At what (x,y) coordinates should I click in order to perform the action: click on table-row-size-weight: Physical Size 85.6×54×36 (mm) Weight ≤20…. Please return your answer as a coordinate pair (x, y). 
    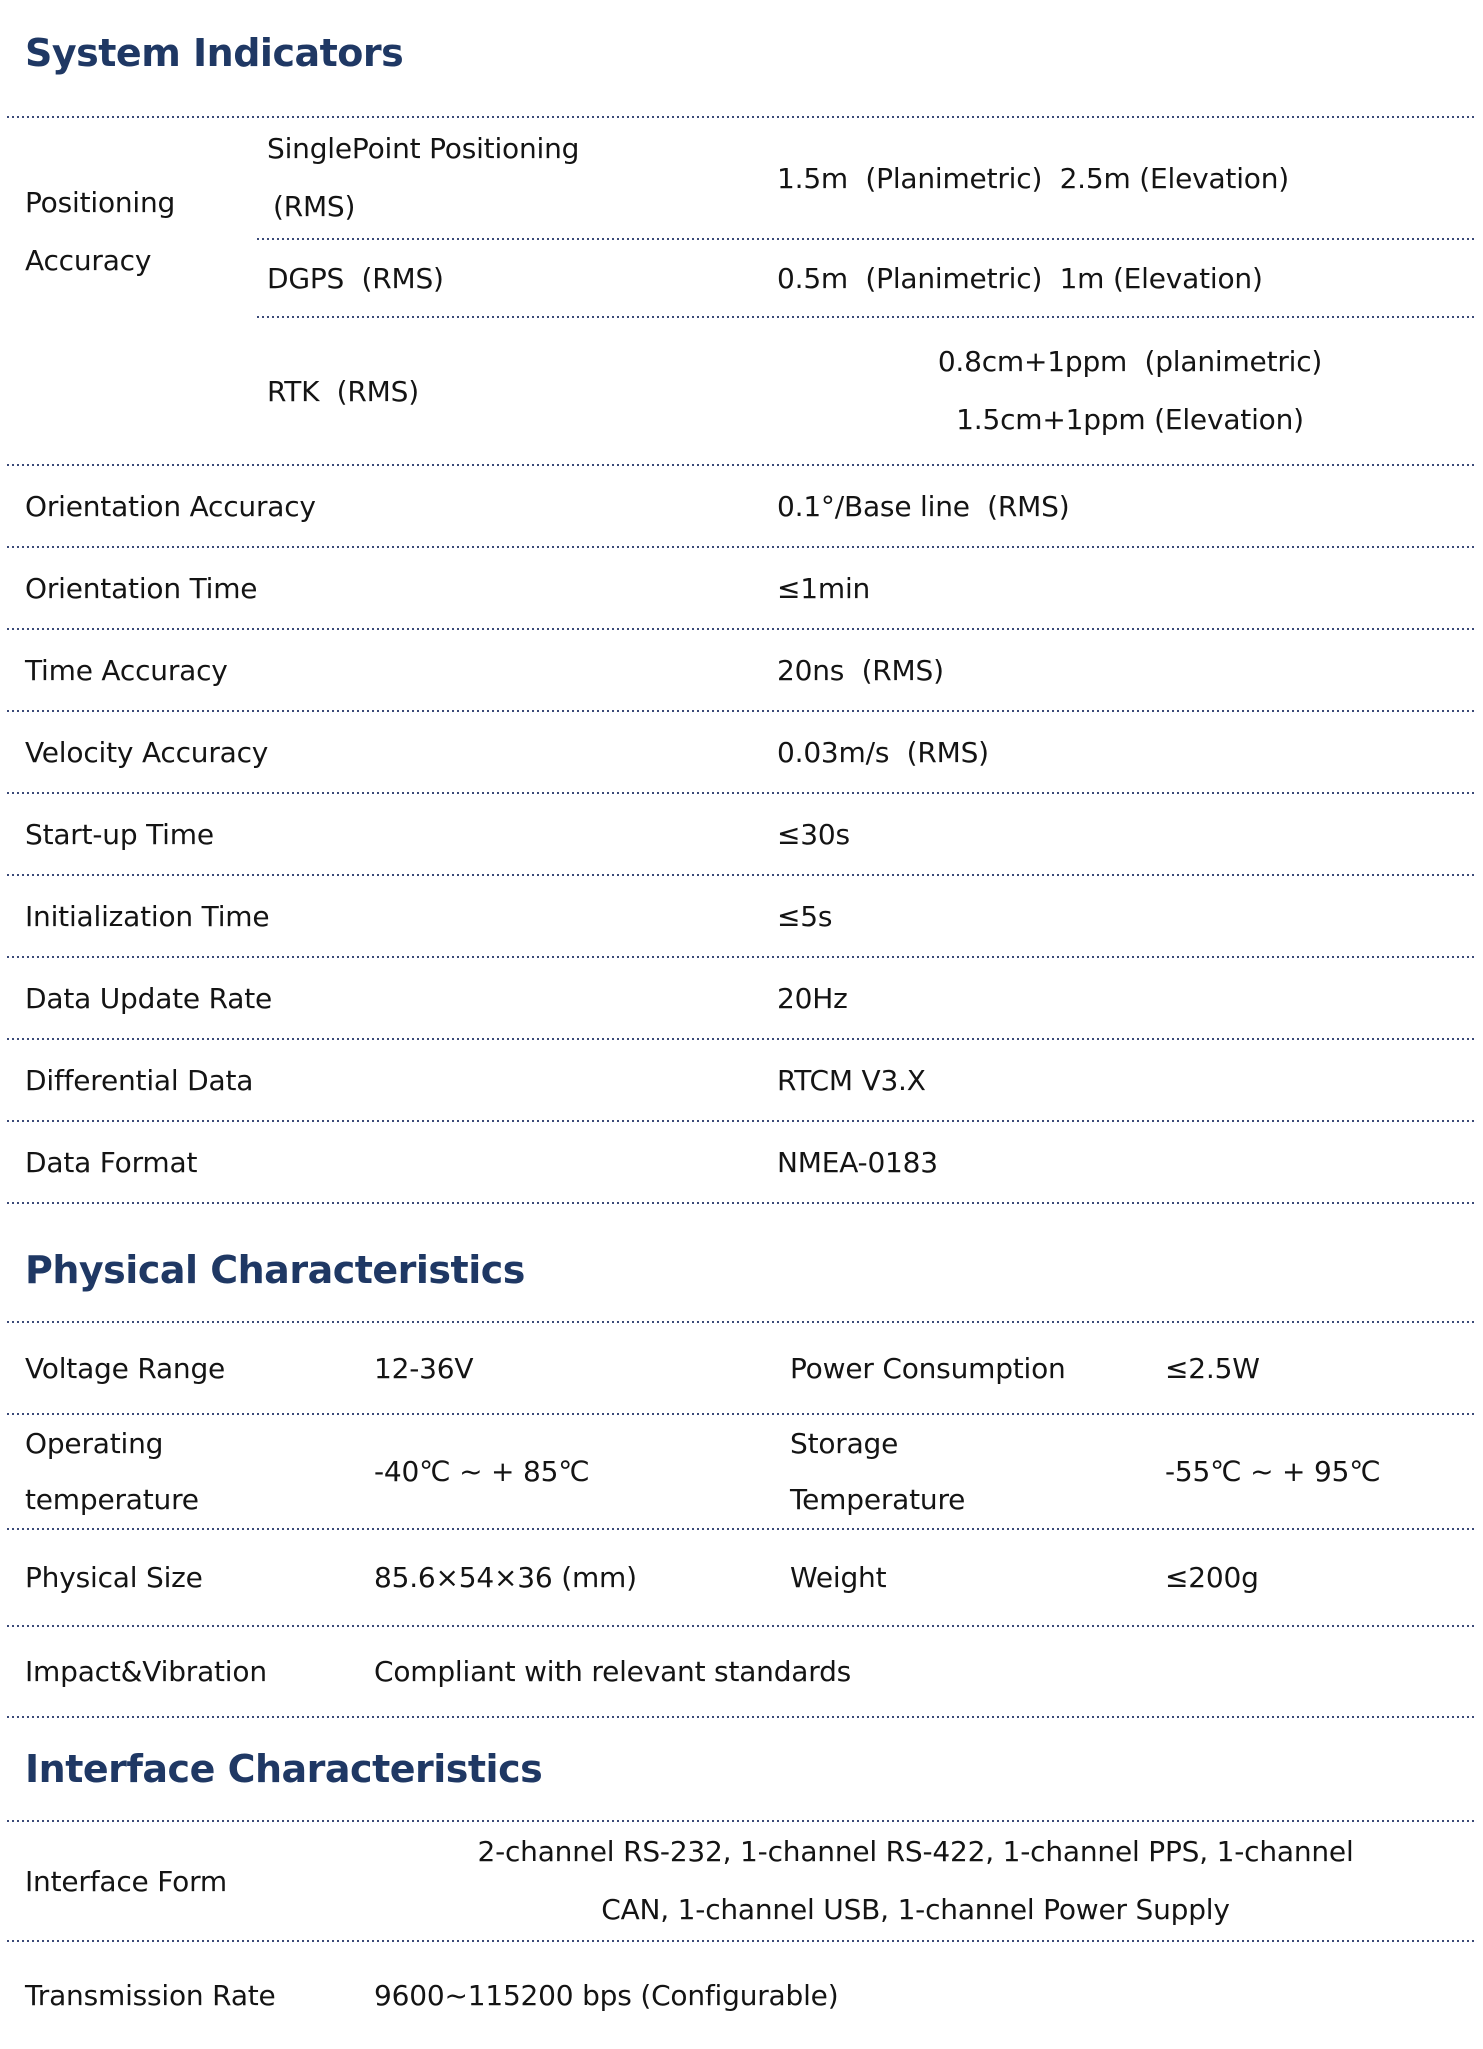
    Looking at the image, I should click on (741, 1577).